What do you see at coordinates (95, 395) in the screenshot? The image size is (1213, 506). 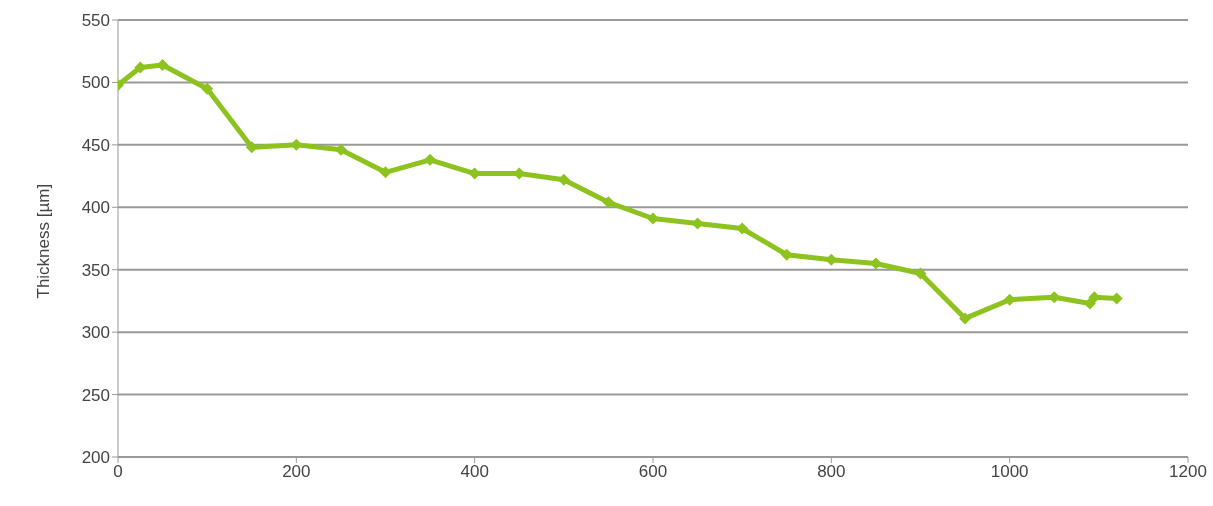 I see `y-tick-label: 250` at bounding box center [95, 395].